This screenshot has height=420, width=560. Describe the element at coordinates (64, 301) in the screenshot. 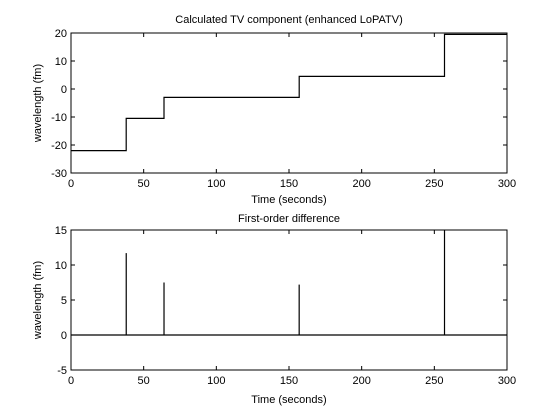

I see `y-tick-label: 5` at that location.